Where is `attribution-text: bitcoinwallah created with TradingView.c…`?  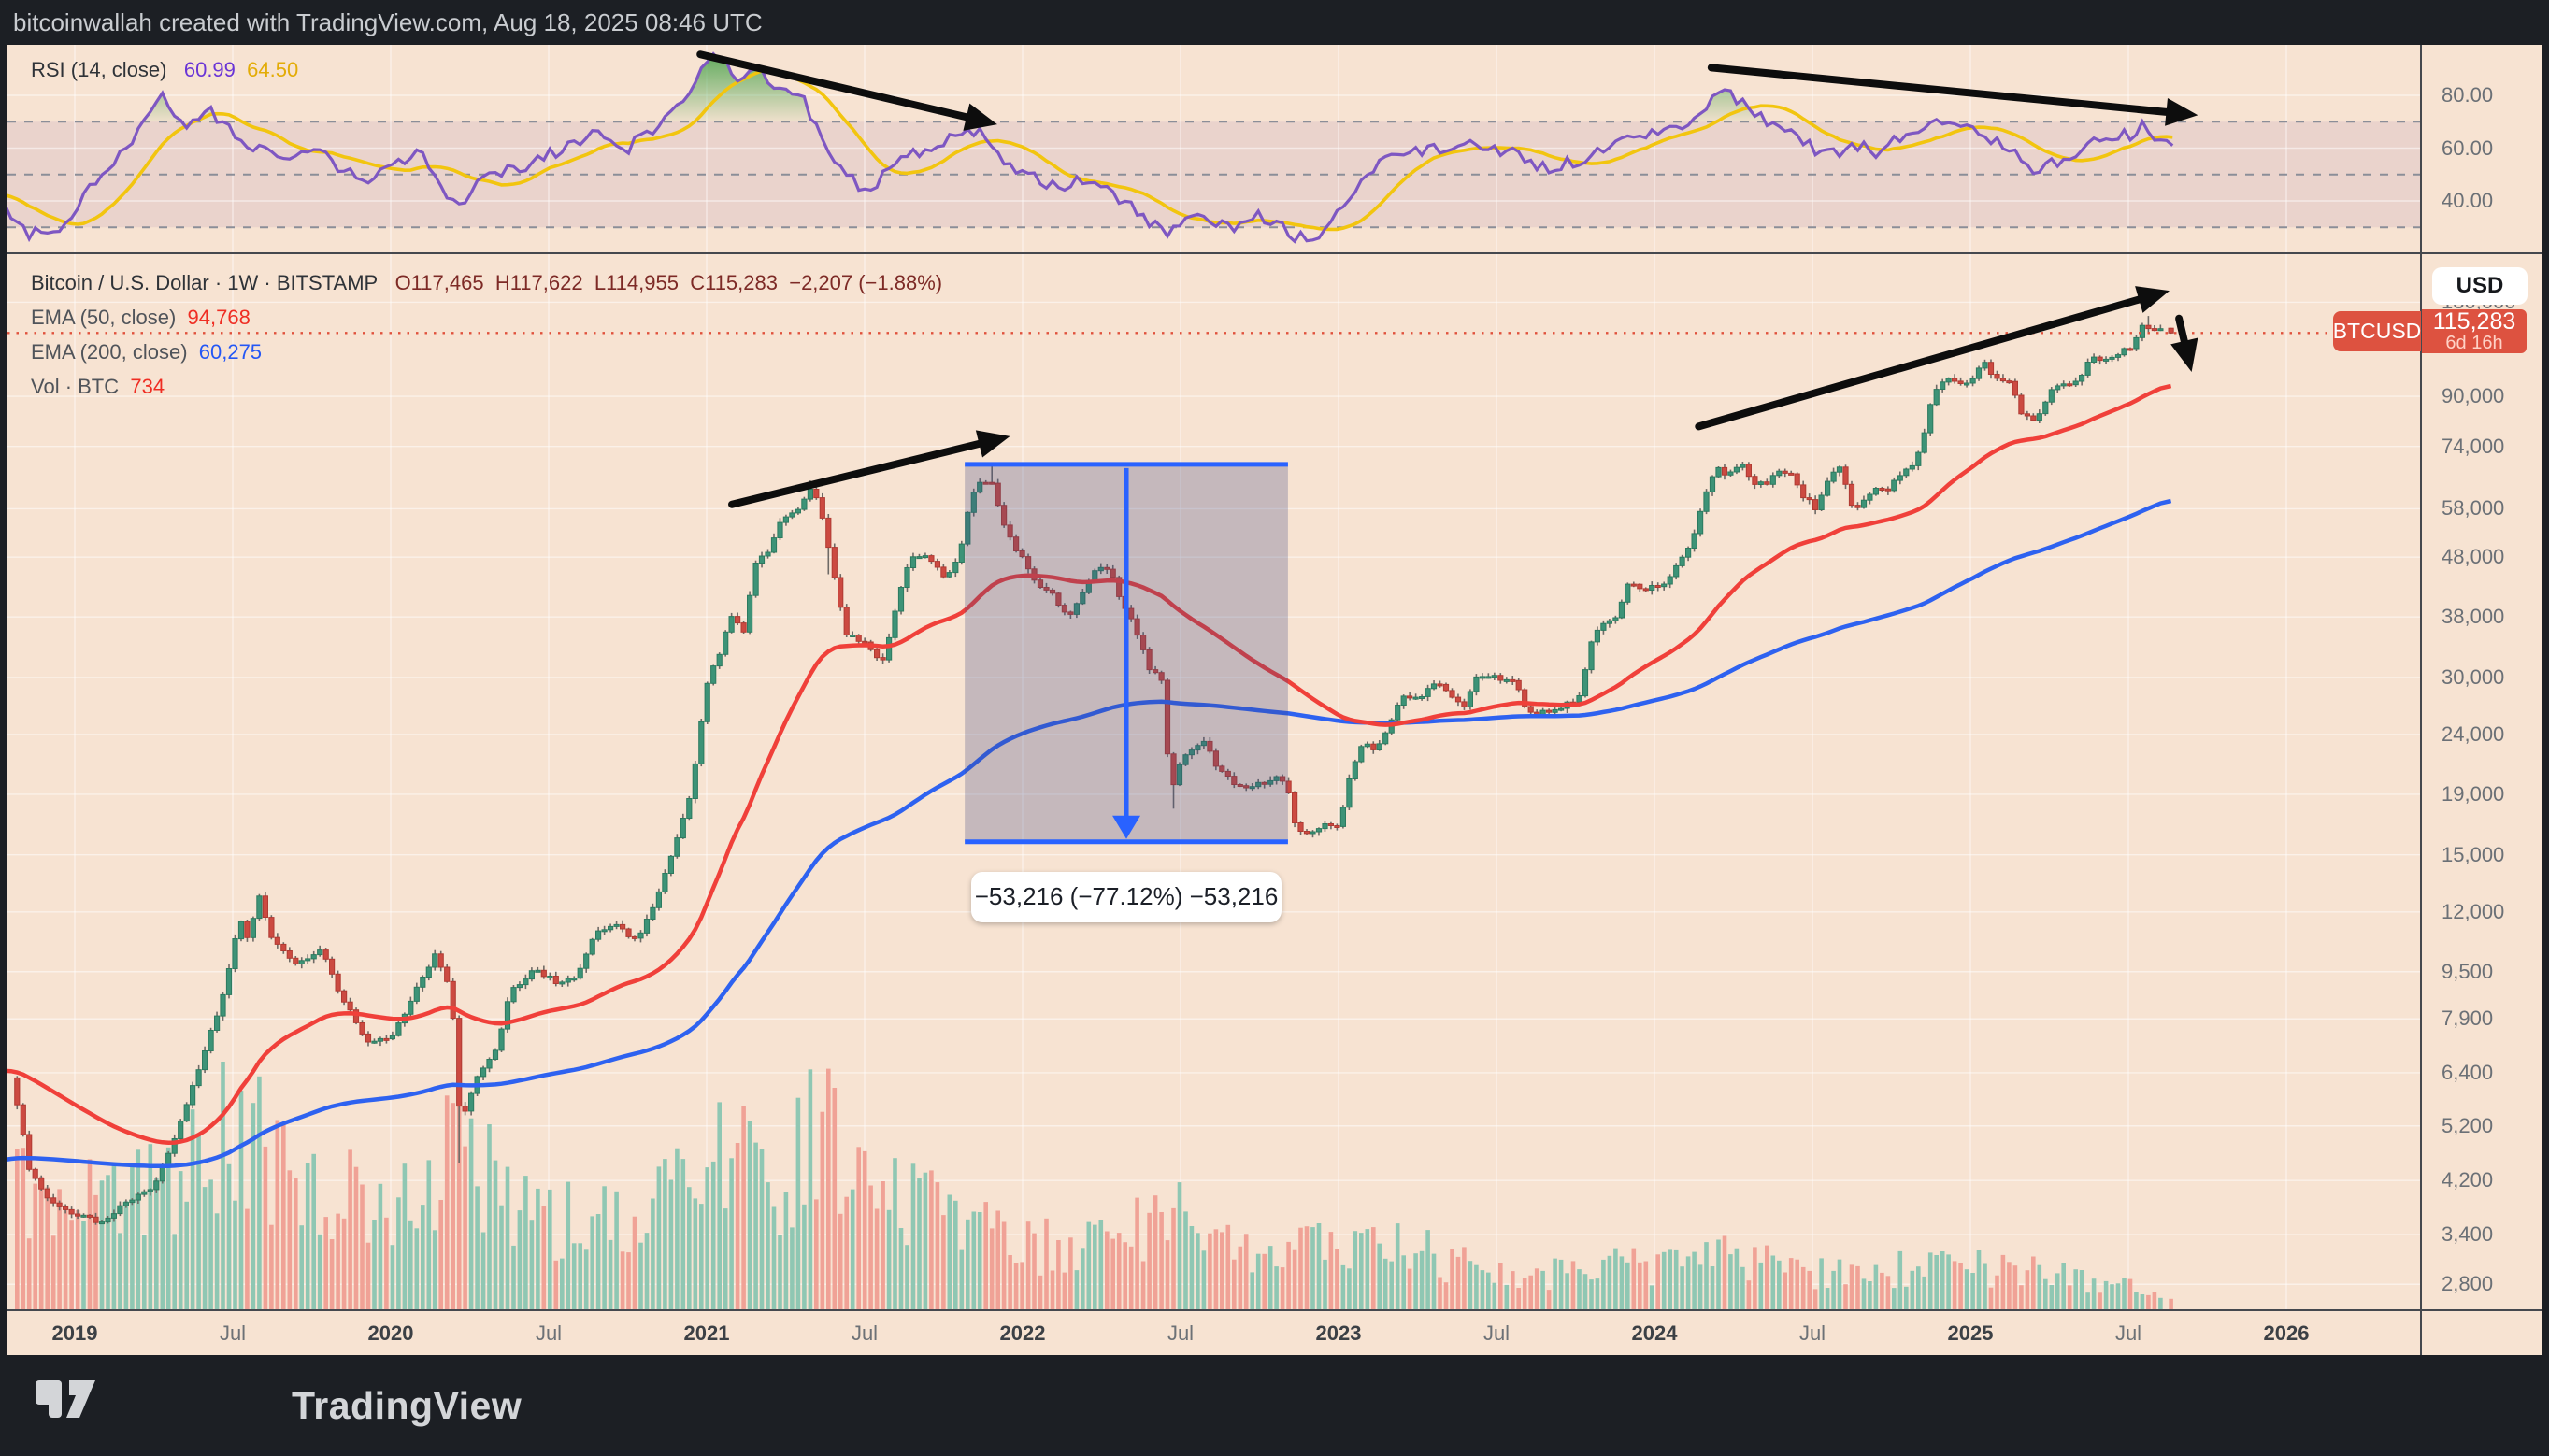 attribution-text: bitcoinwallah created with TradingView.c… is located at coordinates (388, 21).